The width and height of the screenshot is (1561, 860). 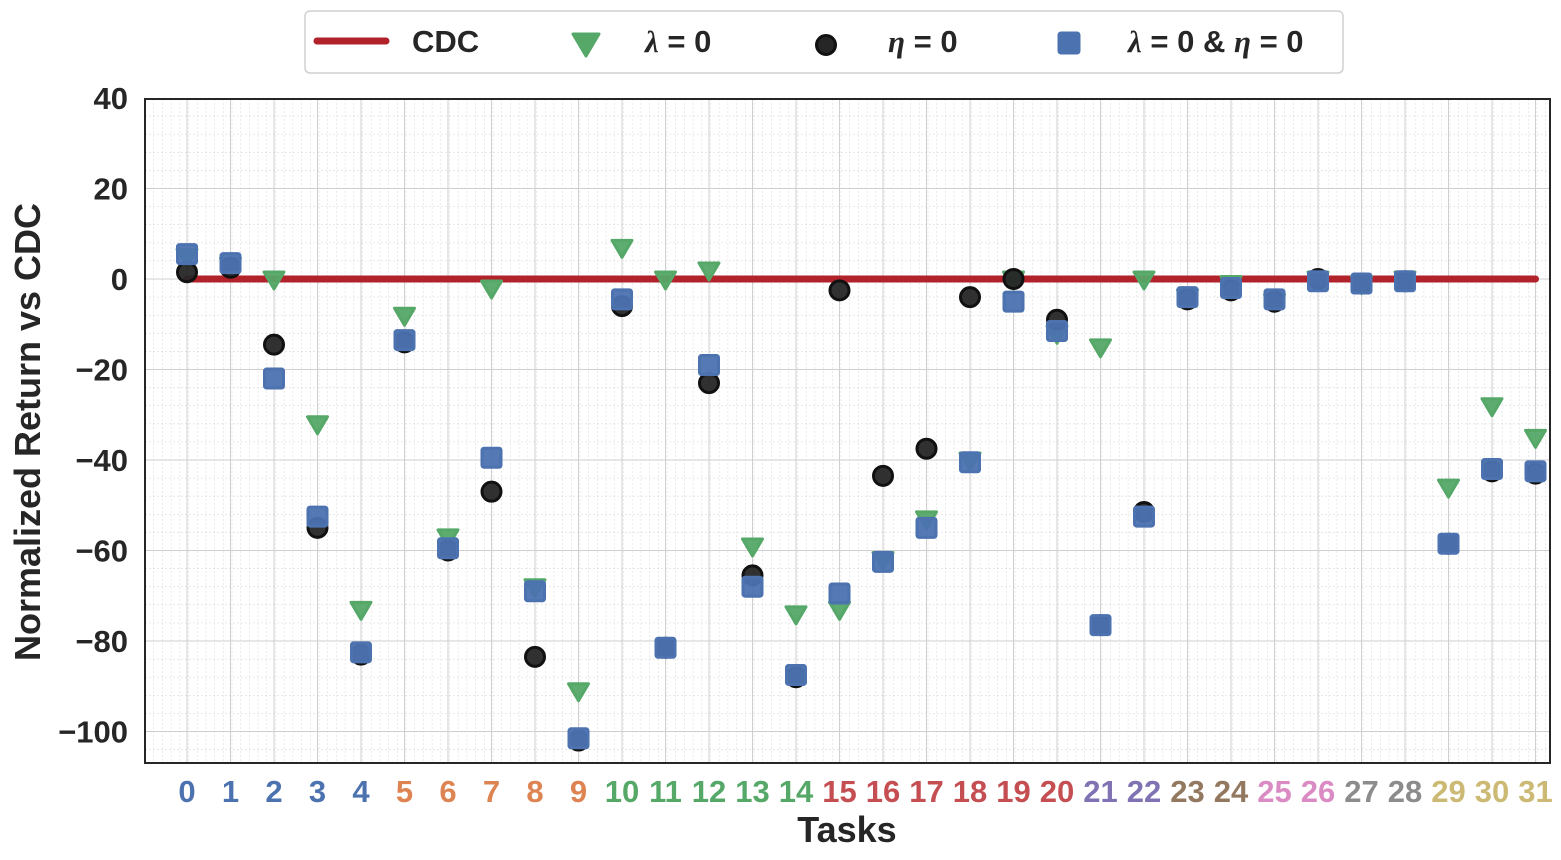 I want to click on x-tick-label: 7, so click(x=491, y=791).